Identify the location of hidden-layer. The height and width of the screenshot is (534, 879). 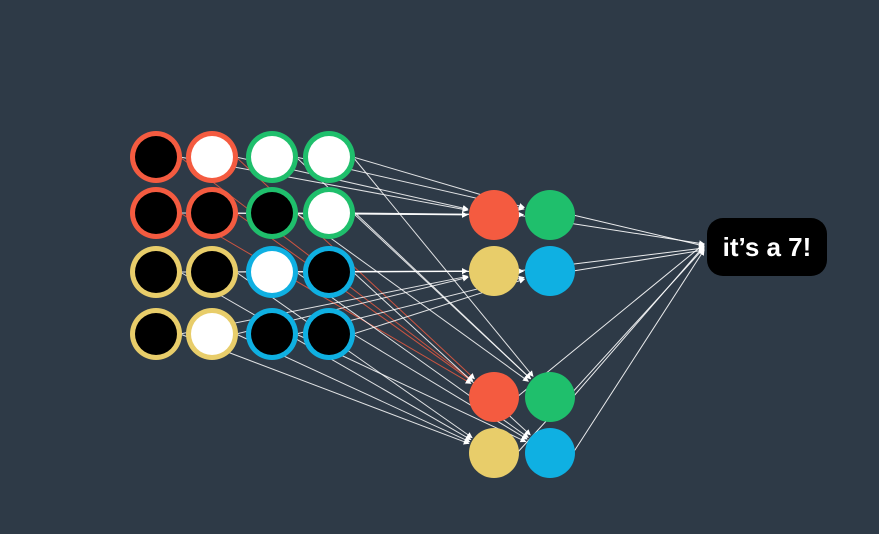
(522, 334).